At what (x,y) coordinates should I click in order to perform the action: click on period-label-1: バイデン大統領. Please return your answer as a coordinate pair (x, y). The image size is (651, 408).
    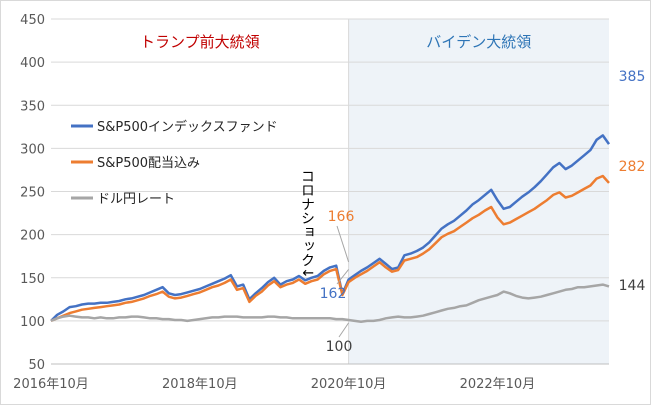
    Looking at the image, I should click on (478, 42).